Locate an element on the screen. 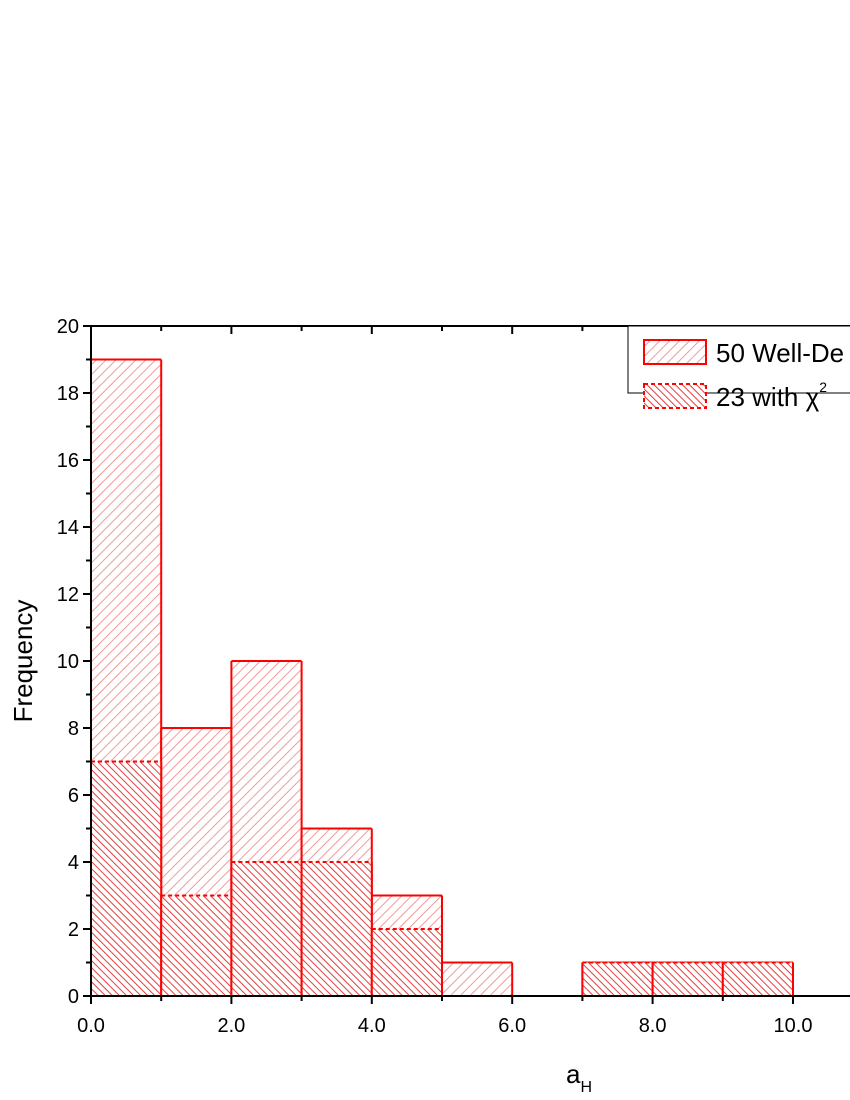  x-axis-title-subscript: H is located at coordinates (586, 1087).